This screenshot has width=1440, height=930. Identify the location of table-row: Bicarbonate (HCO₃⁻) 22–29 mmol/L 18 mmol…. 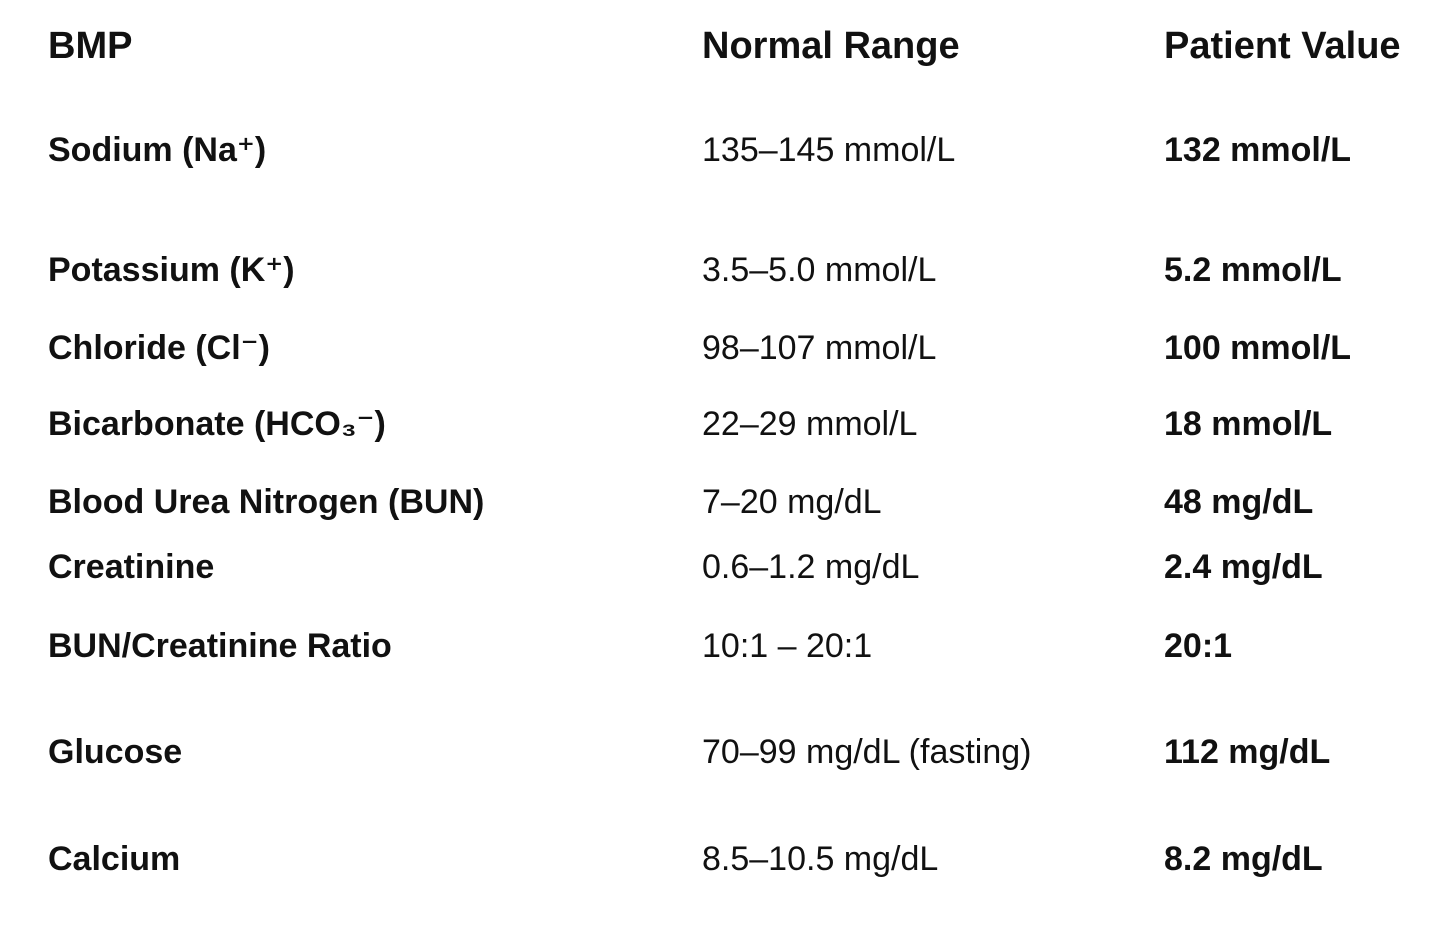
(720, 424).